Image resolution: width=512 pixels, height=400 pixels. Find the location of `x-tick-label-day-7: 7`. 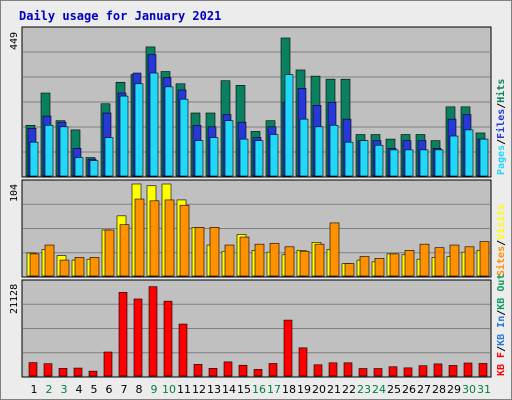

x-tick-label-day-7: 7 is located at coordinates (124, 389).